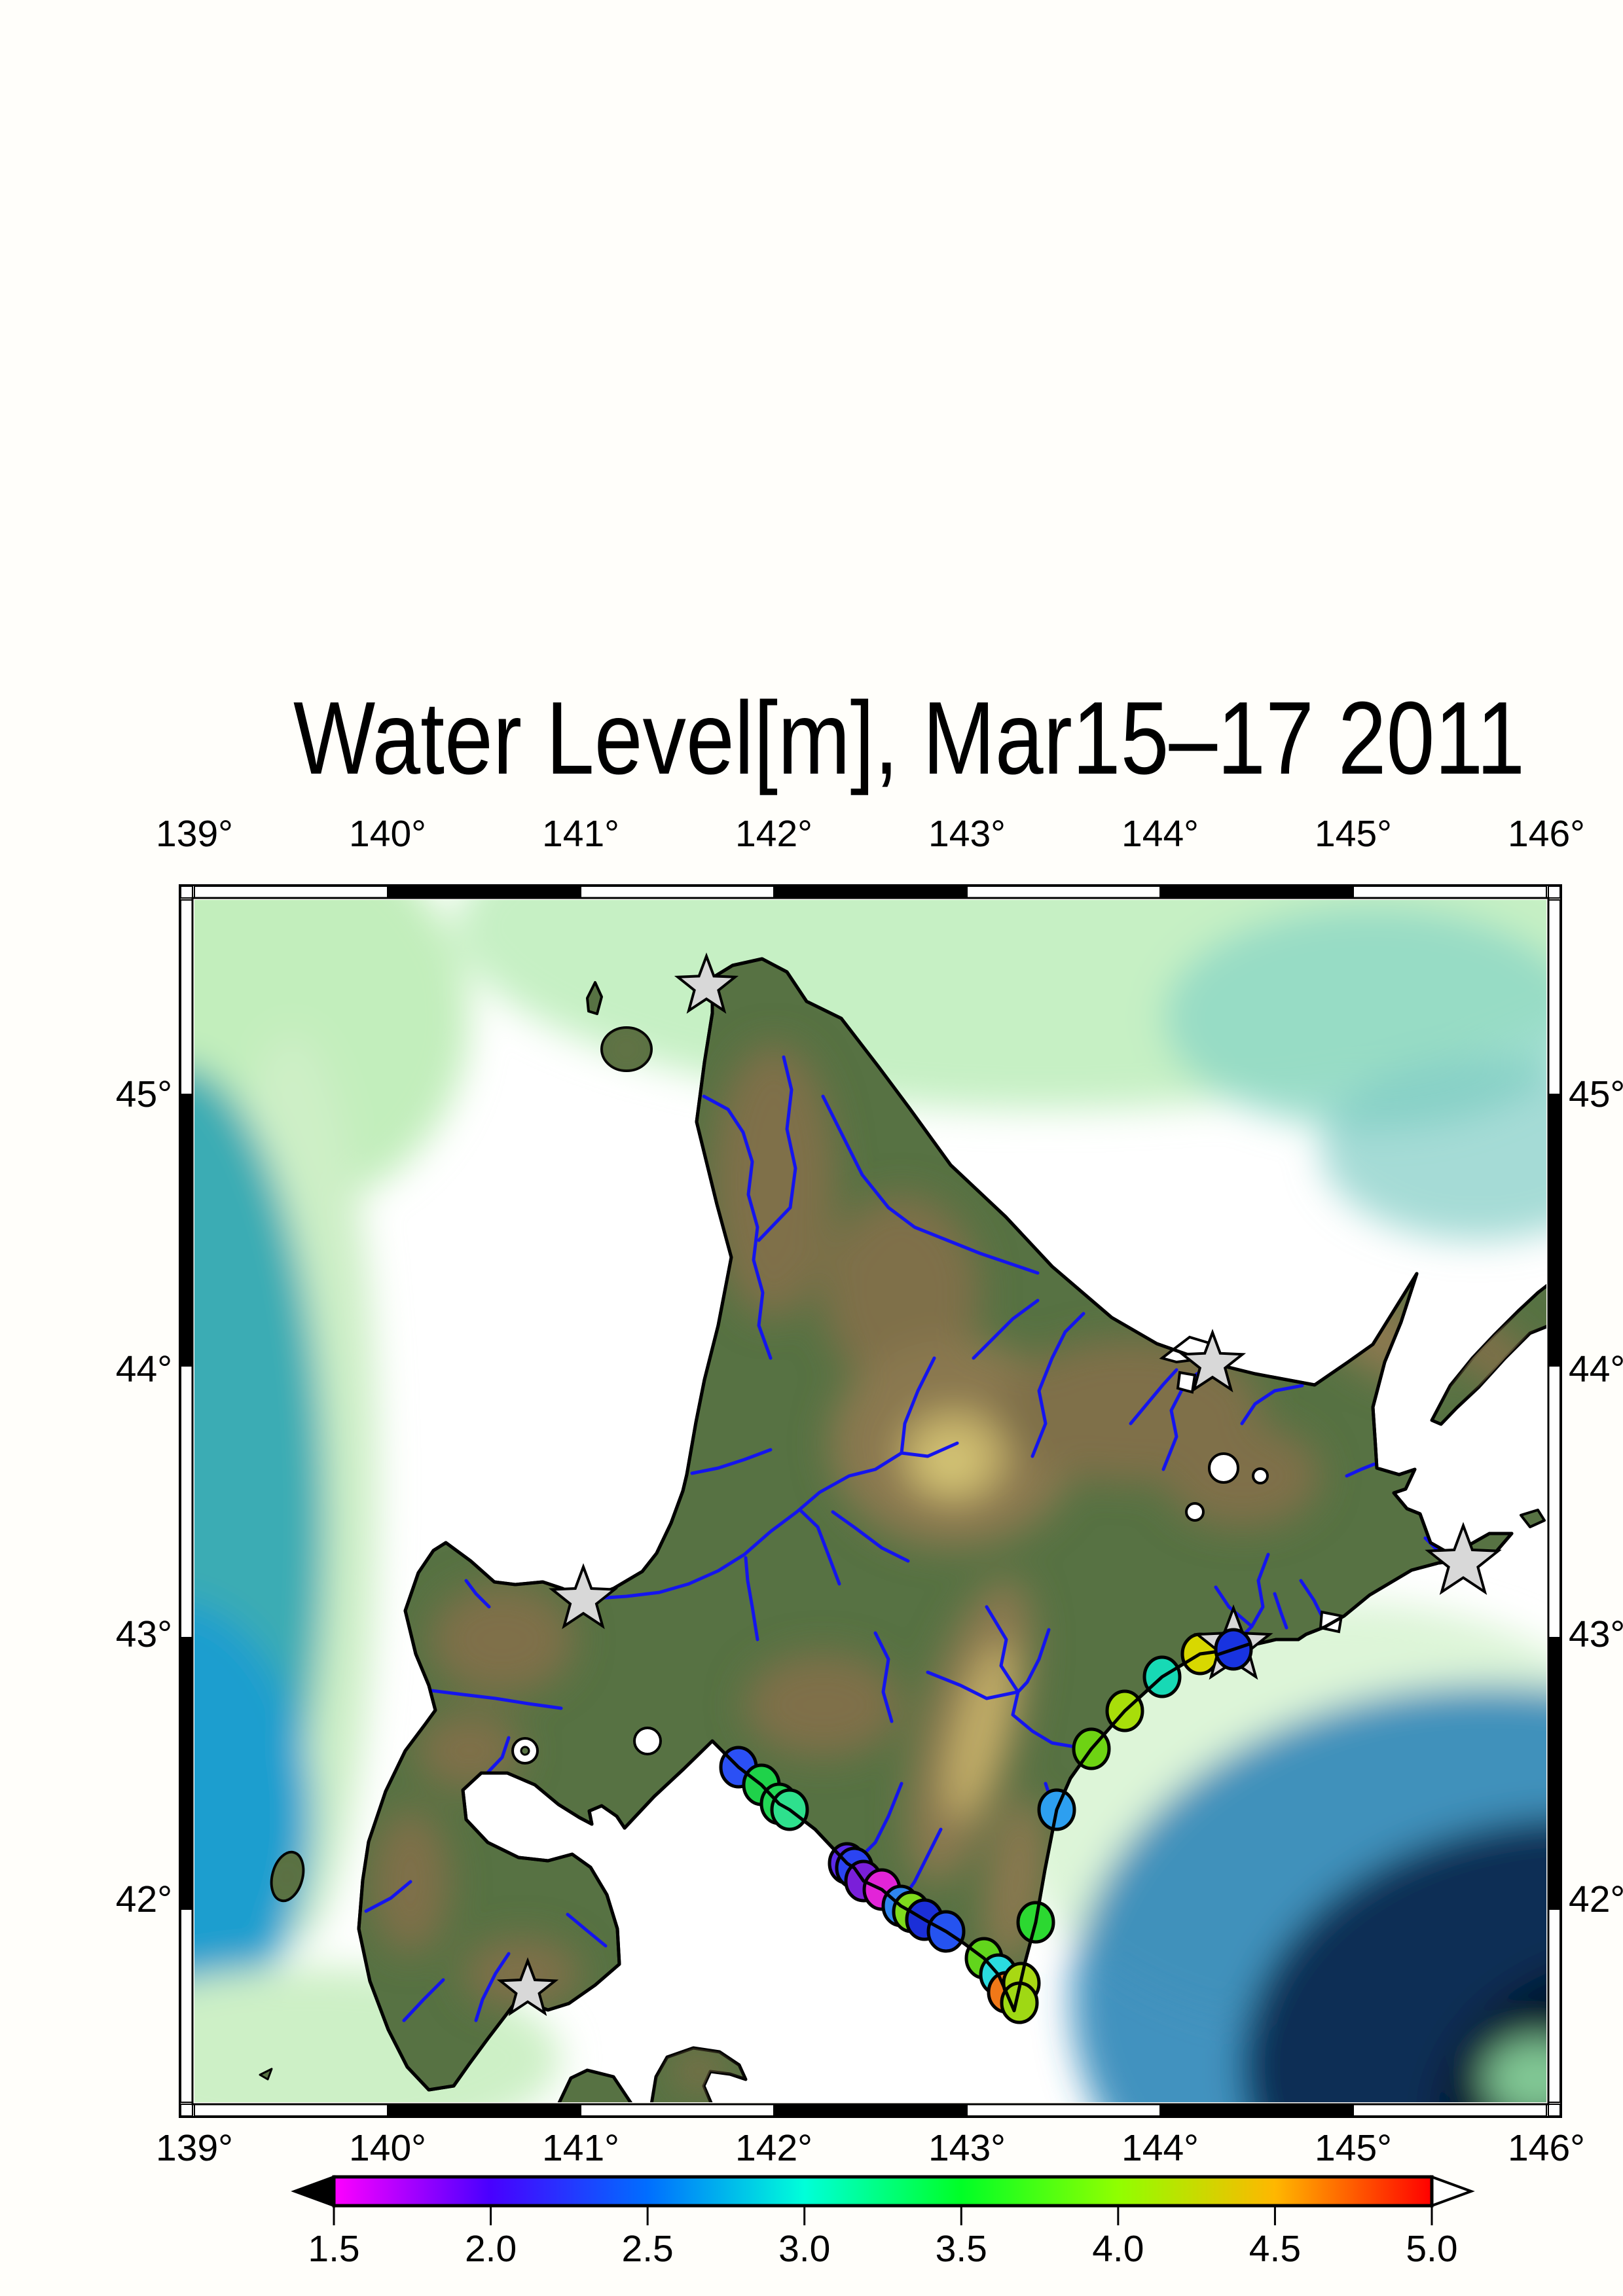  I want to click on colorbar-left-arrow, so click(313, 2191).